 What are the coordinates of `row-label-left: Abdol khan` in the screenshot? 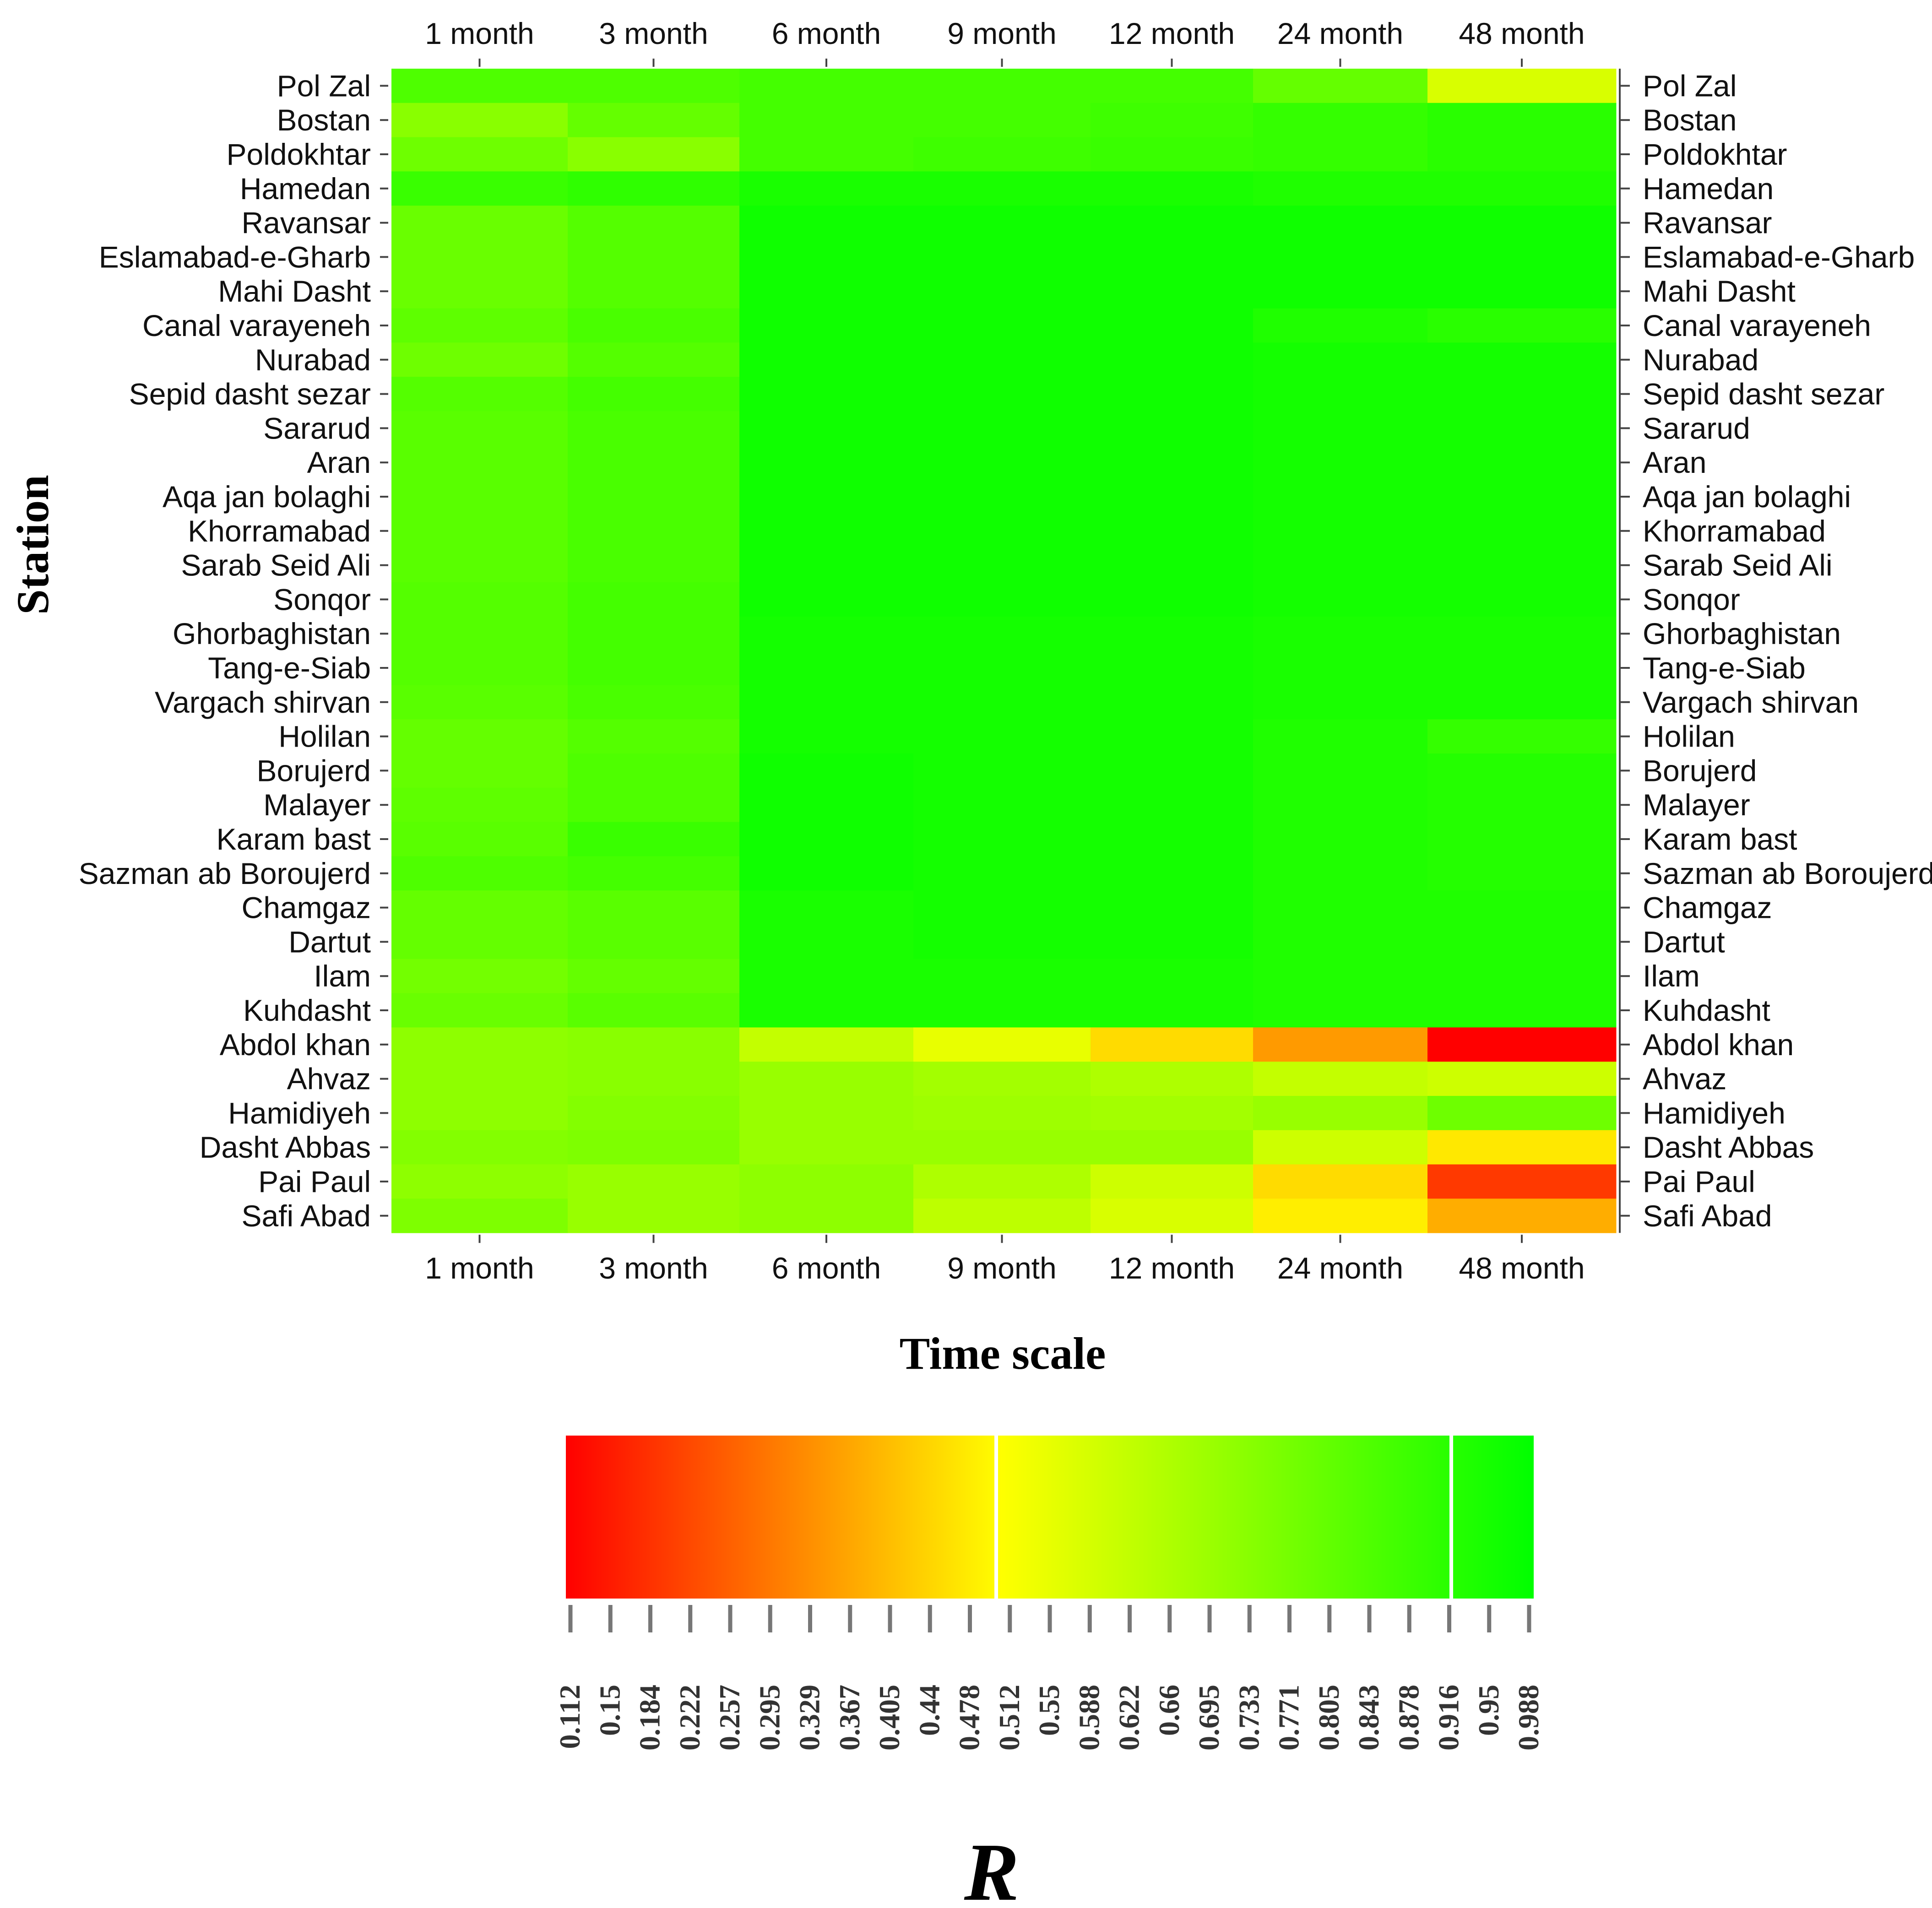 It's located at (295, 1045).